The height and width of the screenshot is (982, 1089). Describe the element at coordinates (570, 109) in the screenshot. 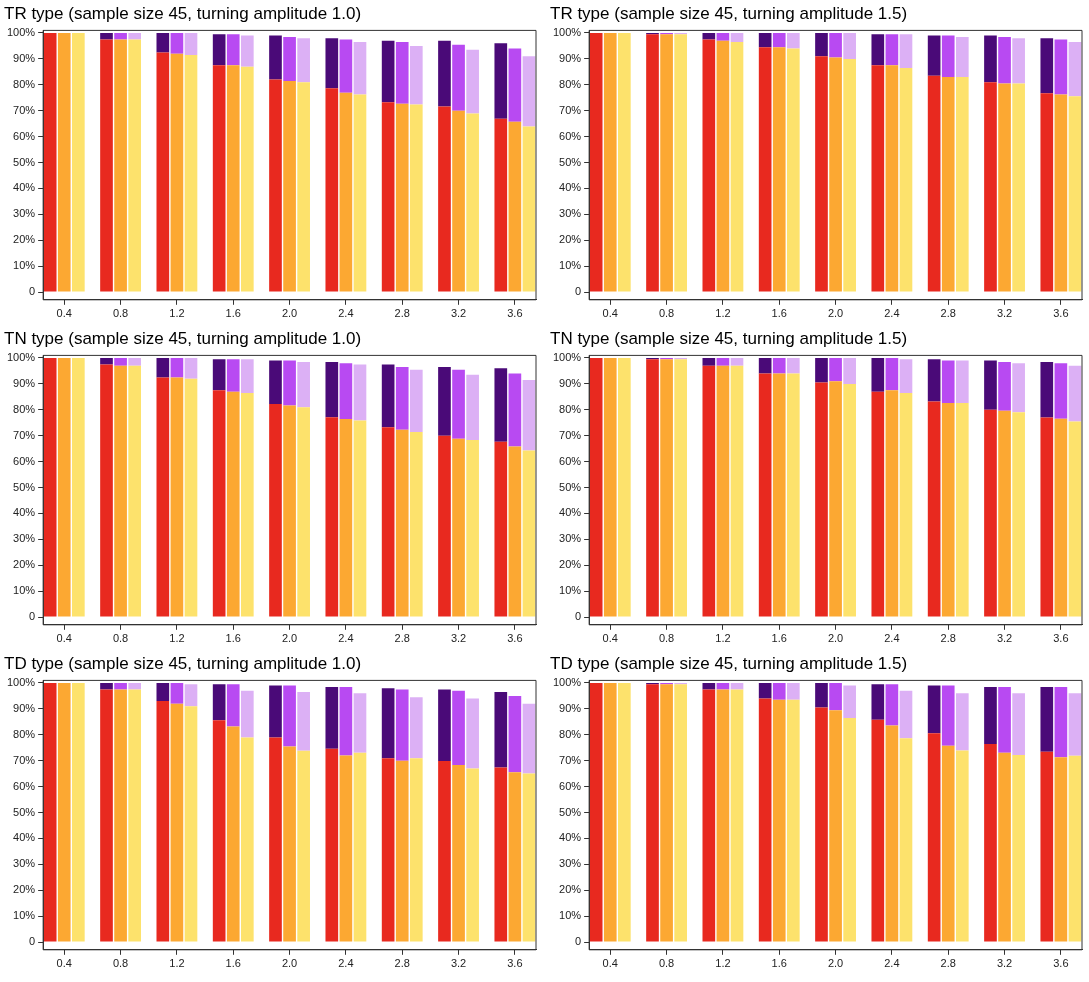

I see `y-tick-label: 70%` at that location.